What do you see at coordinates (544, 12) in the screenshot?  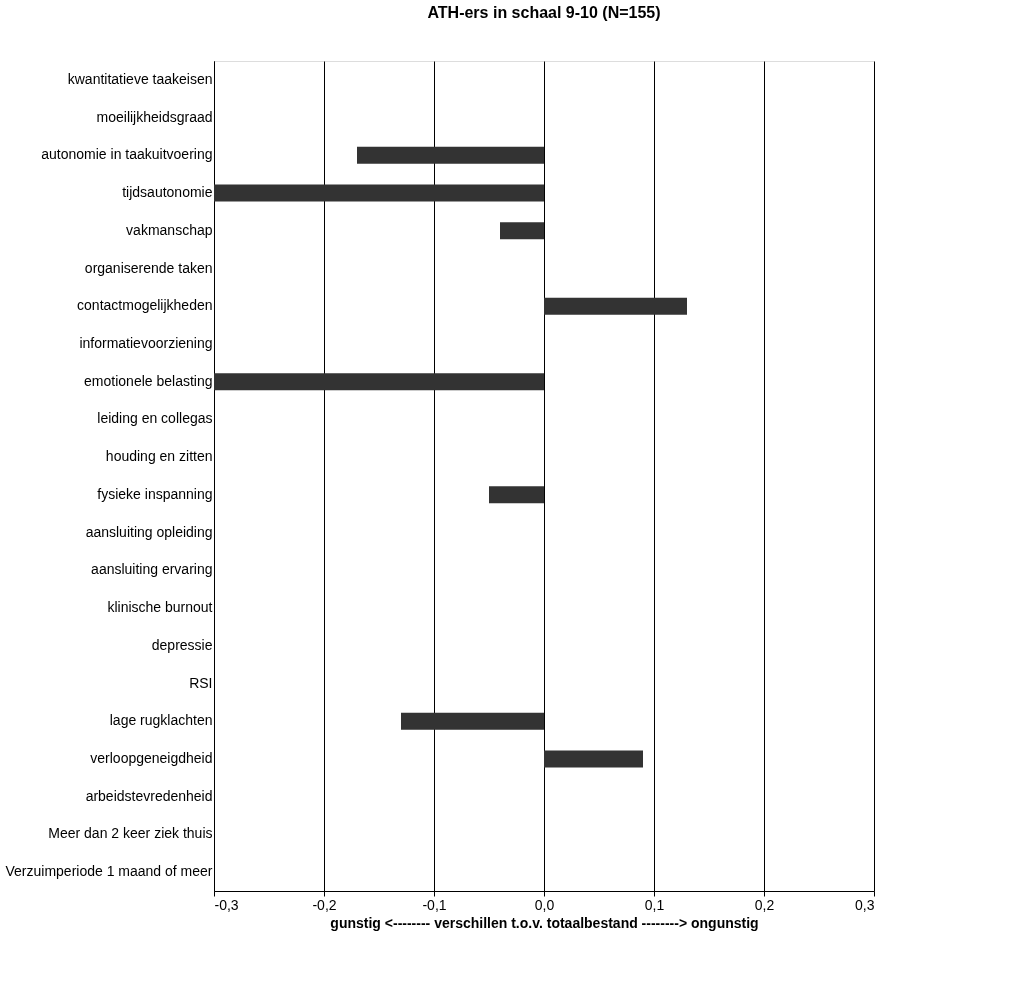 I see `chart-title: ATH-ers in schaal 9-10 (N=155)` at bounding box center [544, 12].